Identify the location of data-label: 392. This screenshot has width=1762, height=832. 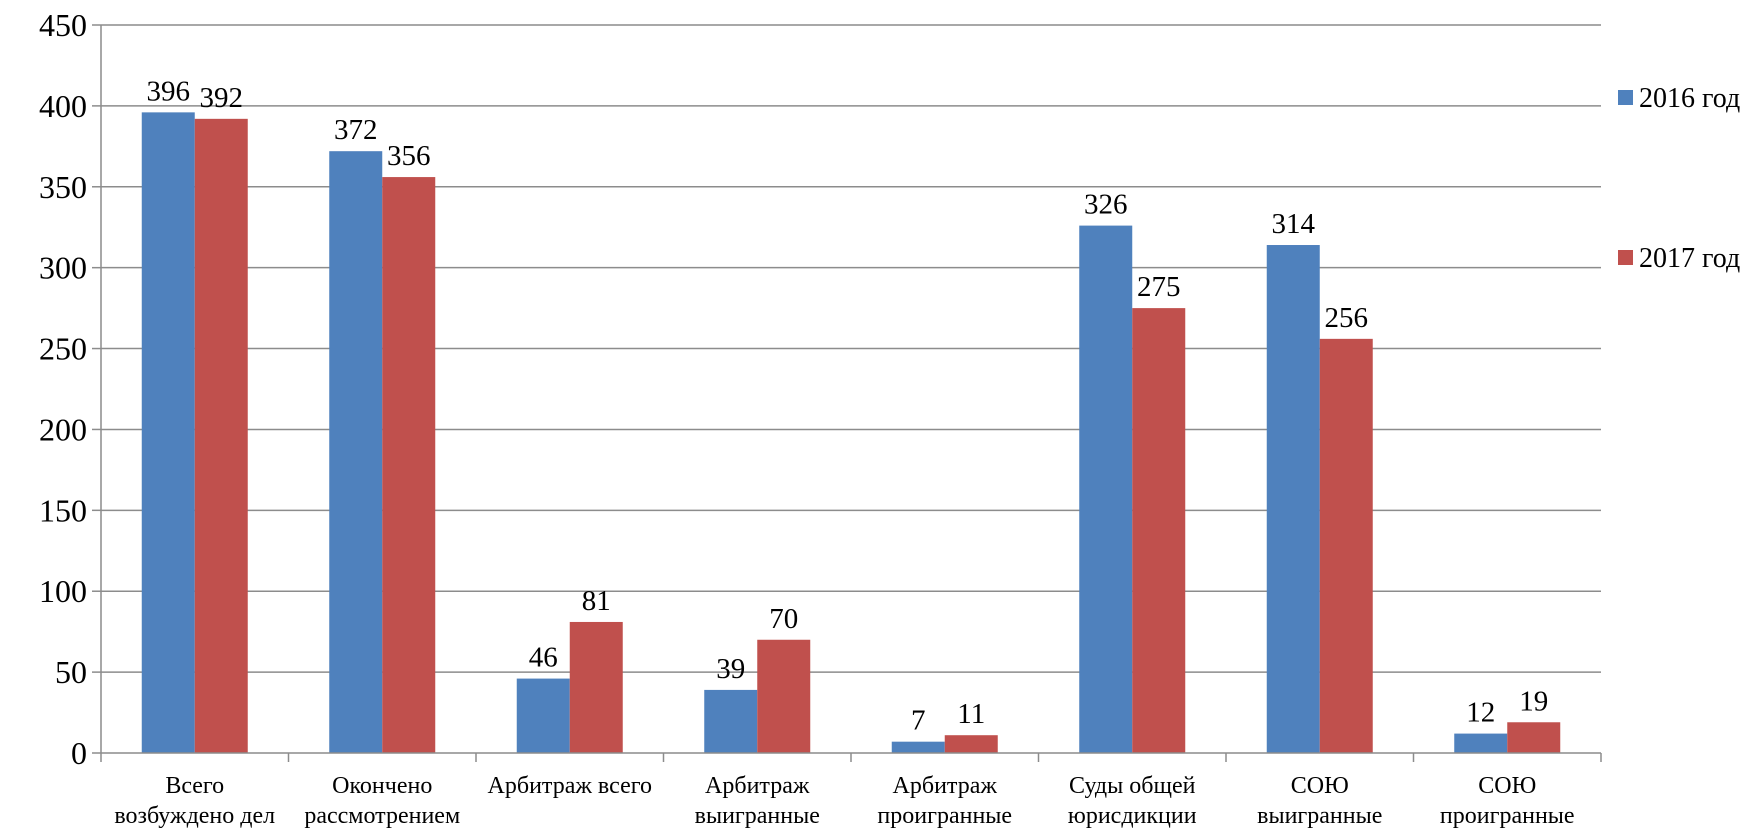
(222, 98).